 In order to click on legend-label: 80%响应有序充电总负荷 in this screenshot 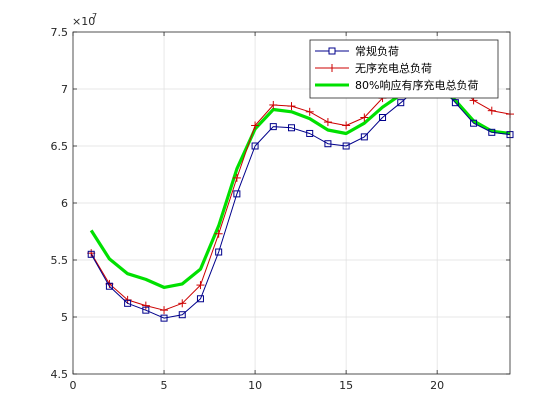, I will do `click(416, 85)`.